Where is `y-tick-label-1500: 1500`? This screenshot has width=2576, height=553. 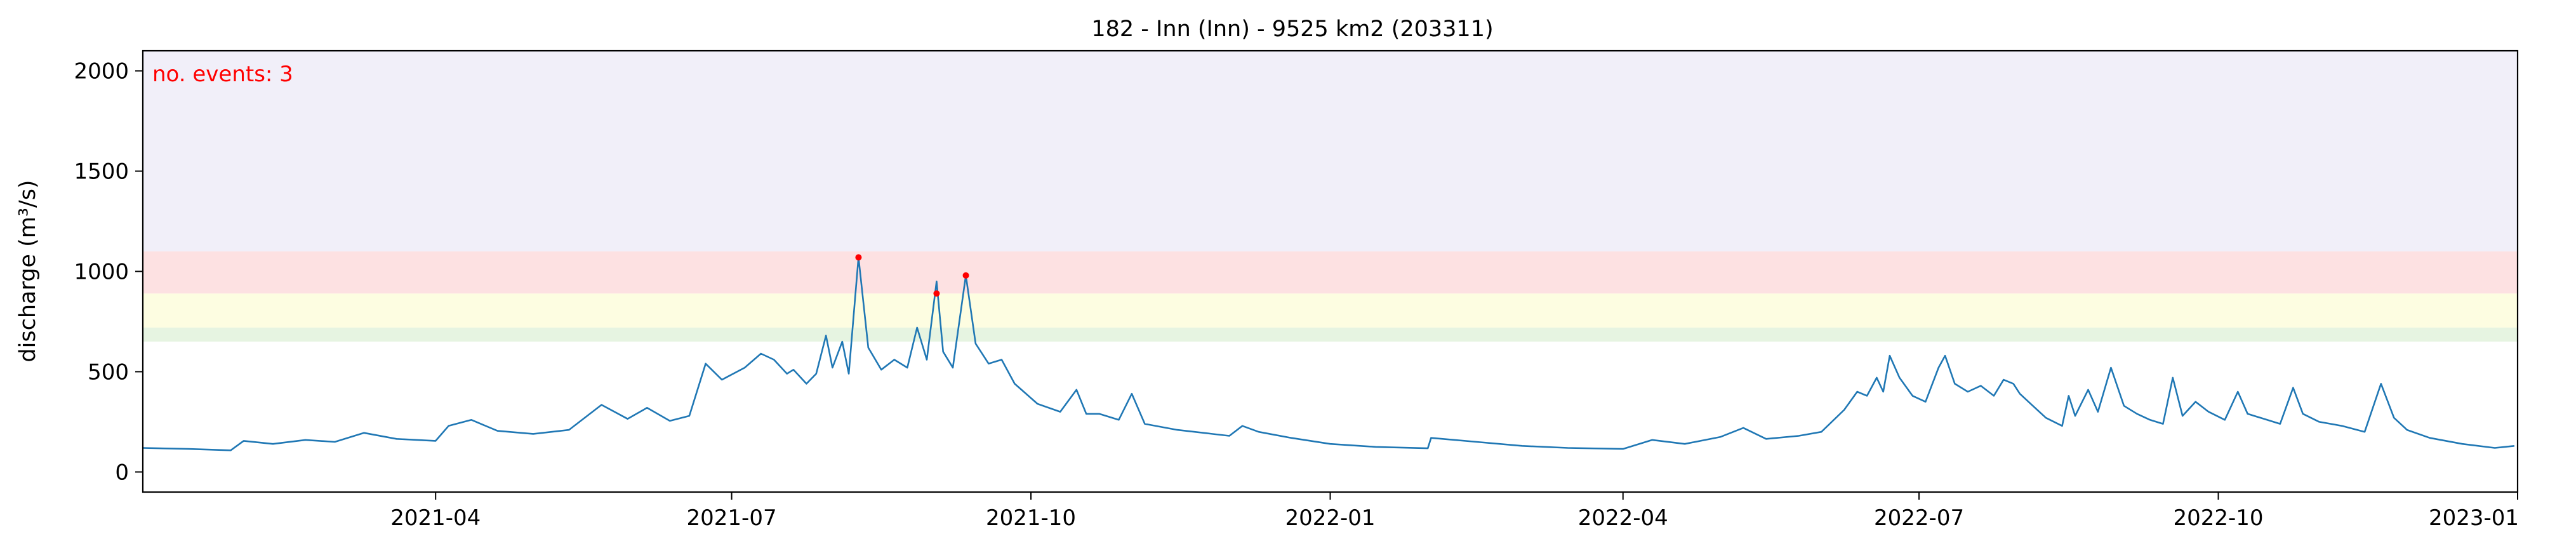 y-tick-label-1500: 1500 is located at coordinates (101, 172).